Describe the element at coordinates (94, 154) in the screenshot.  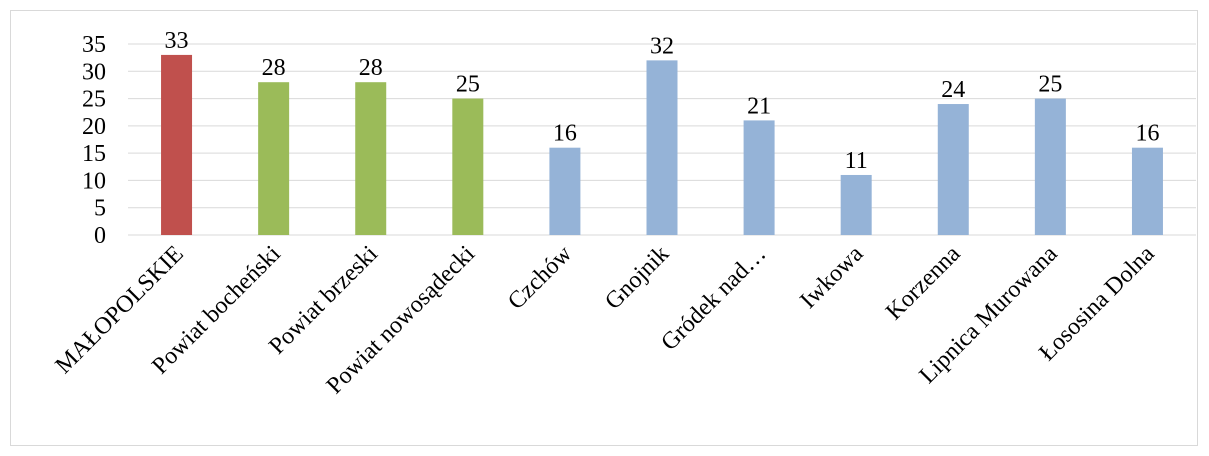
I see `y-tick-label: 15` at that location.